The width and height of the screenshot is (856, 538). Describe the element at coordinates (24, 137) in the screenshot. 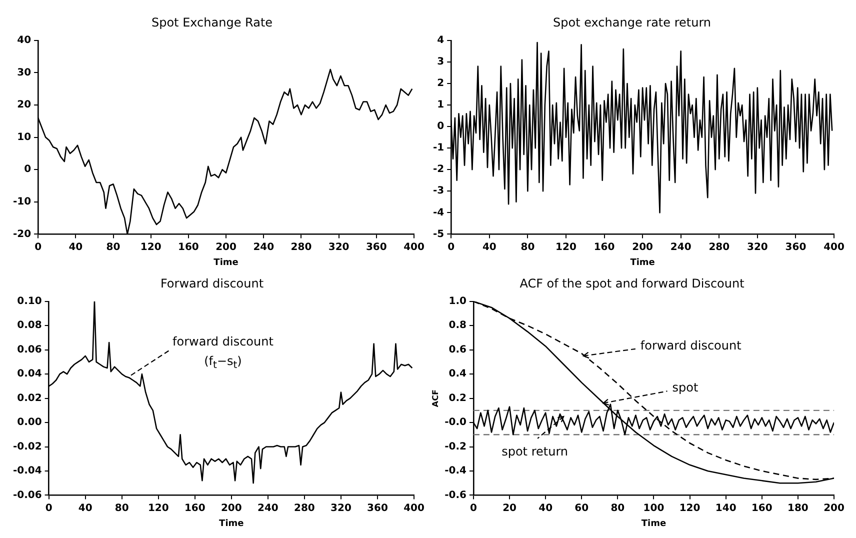

I see `y-tick-label: 10` at that location.